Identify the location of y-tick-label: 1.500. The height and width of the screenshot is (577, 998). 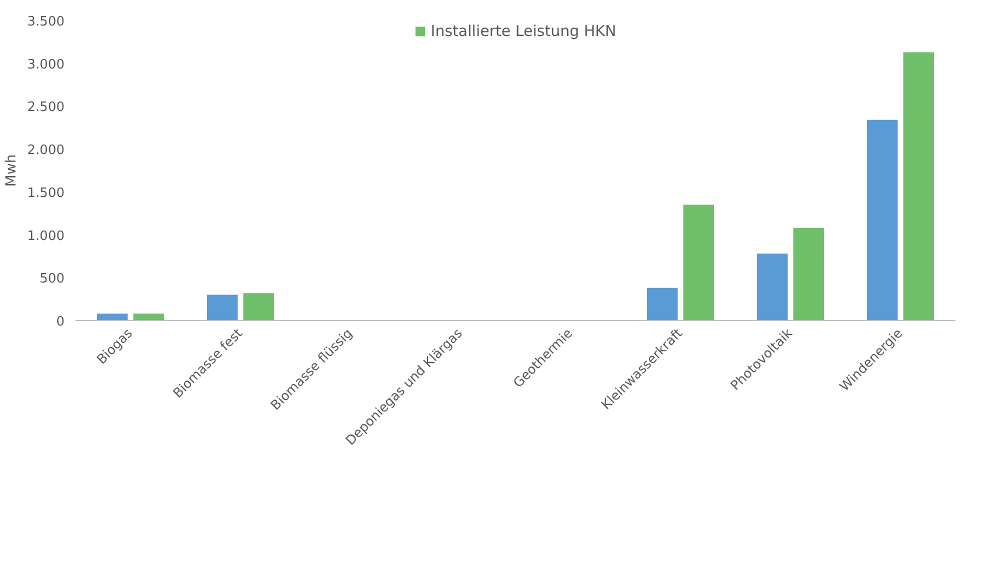
(45, 193).